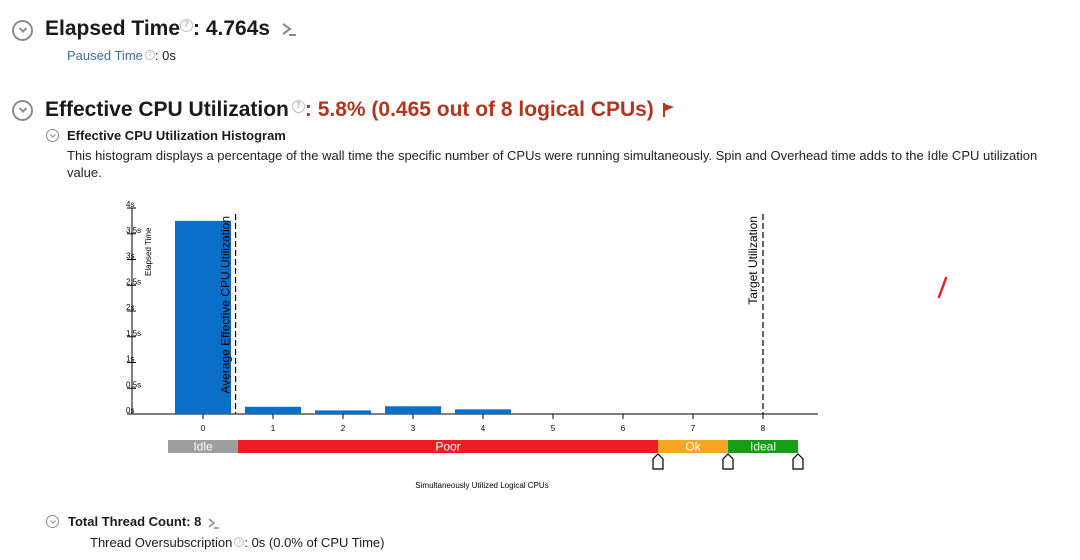 The image size is (1080, 560). Describe the element at coordinates (226, 305) in the screenshot. I see `average-utilization-label: Average Effective CPU Utilization` at that location.